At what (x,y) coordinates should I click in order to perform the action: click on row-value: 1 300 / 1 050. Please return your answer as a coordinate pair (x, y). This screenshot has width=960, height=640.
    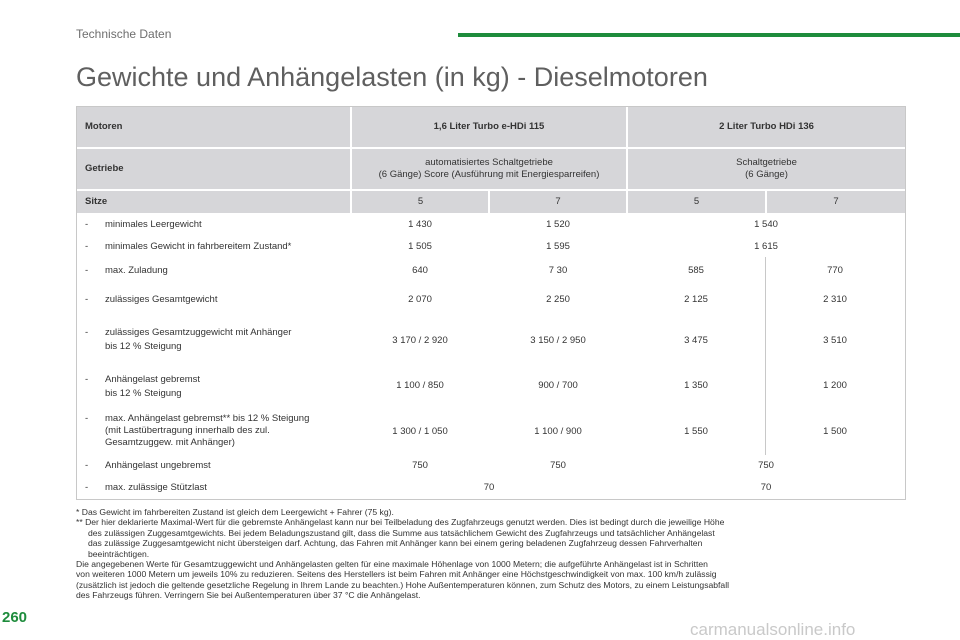
    Looking at the image, I should click on (420, 431).